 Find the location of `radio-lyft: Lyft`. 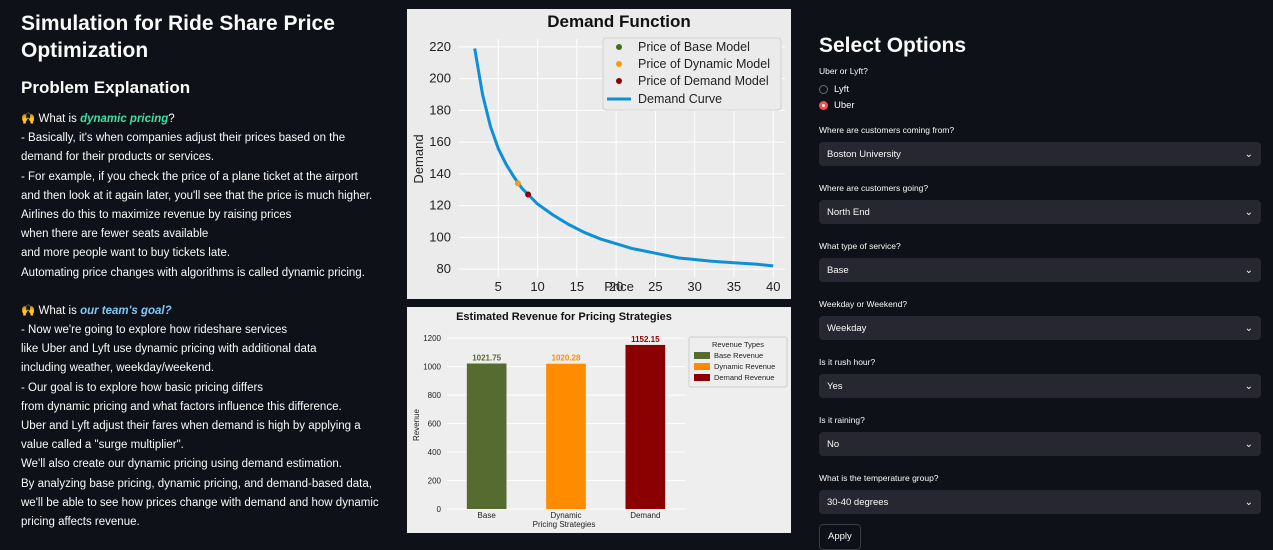

radio-lyft: Lyft is located at coordinates (1040, 89).